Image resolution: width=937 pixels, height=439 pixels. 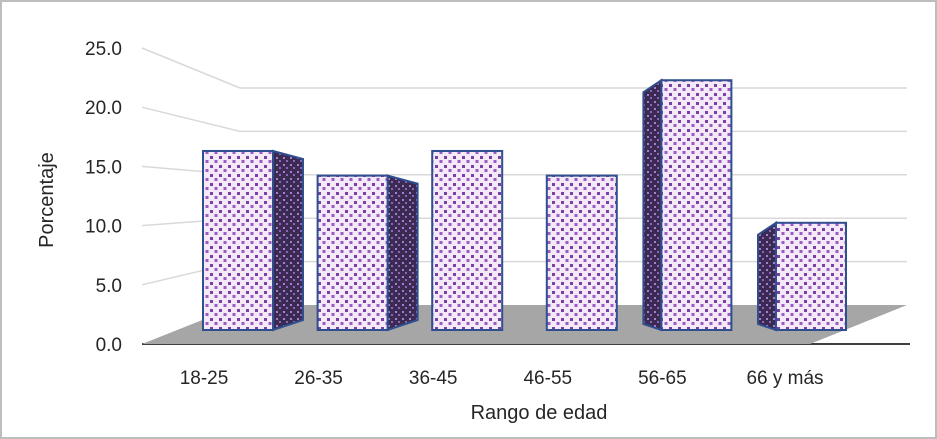 What do you see at coordinates (103, 108) in the screenshot?
I see `y-tick-label: 20.0` at bounding box center [103, 108].